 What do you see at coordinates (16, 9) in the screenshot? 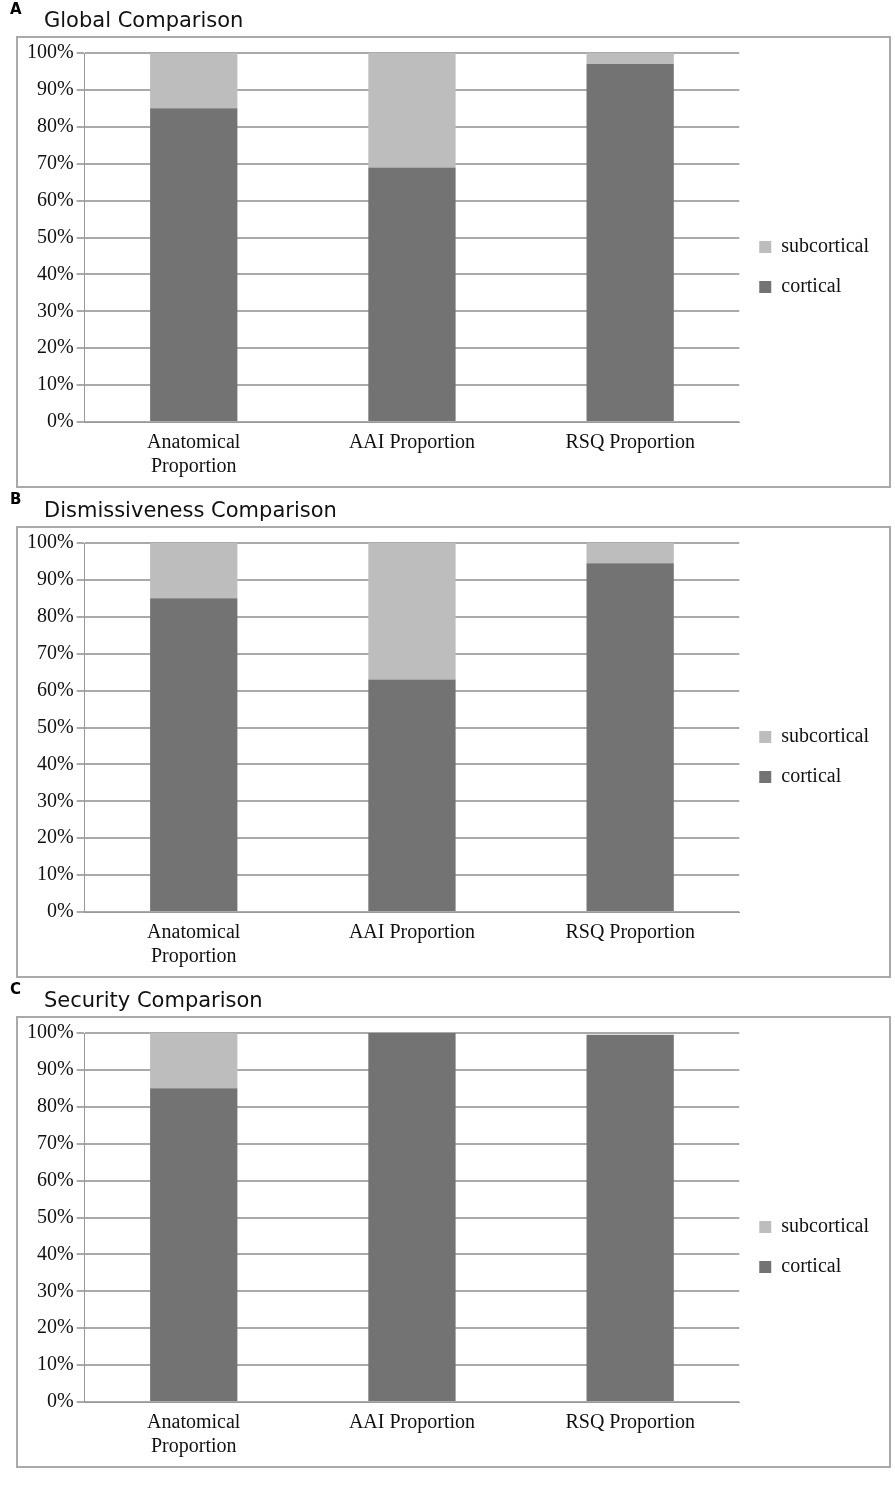
I see `text: A` at bounding box center [16, 9].